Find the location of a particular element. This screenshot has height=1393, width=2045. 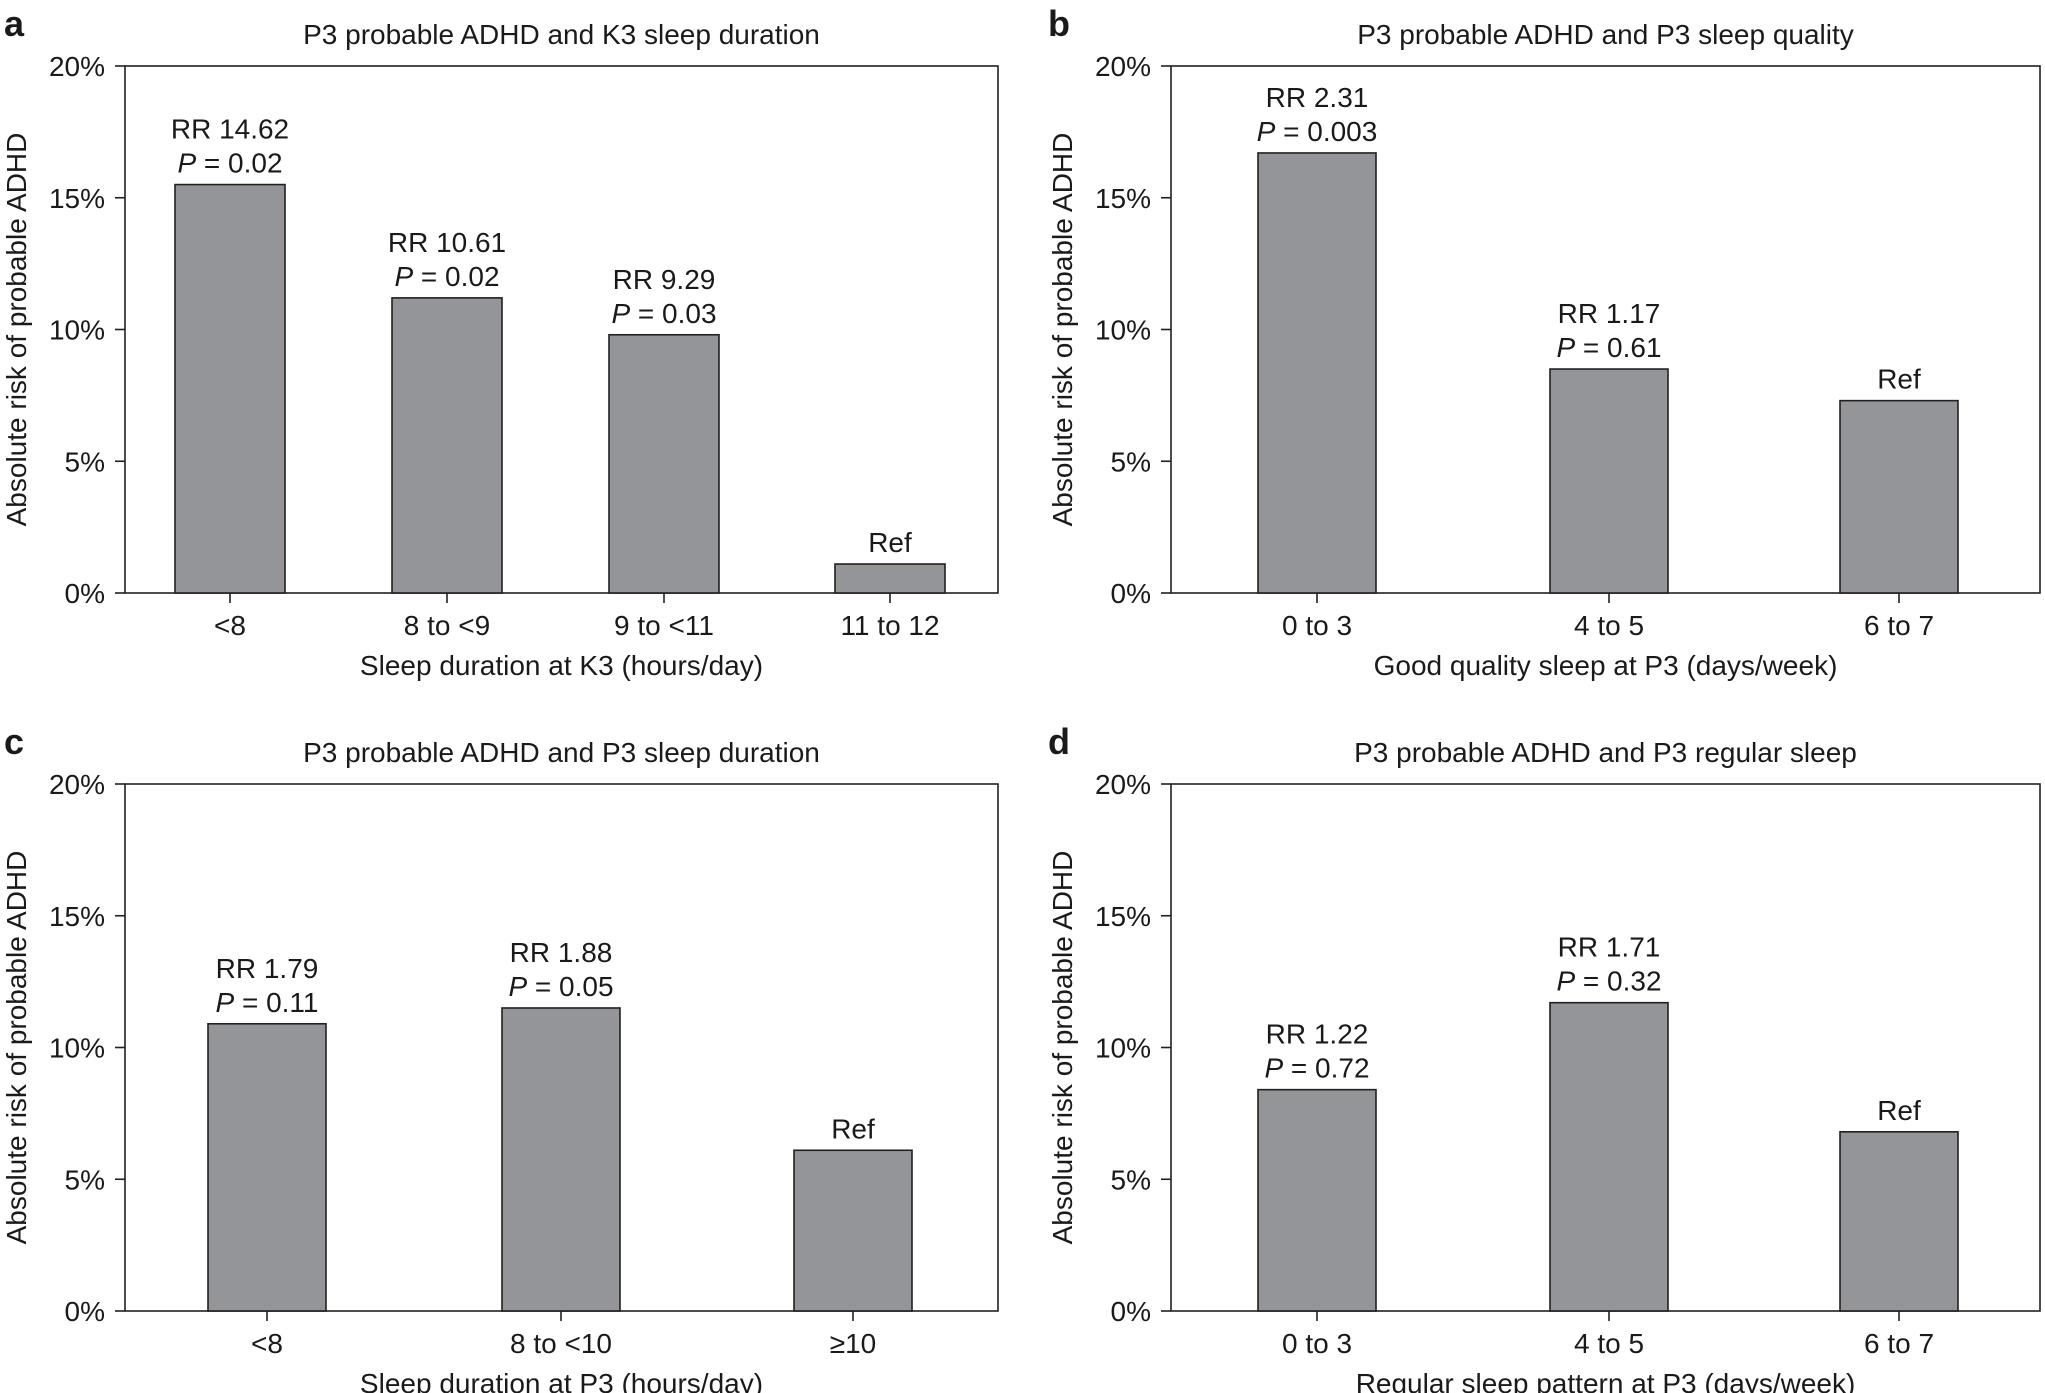

x-axis-label: Good quality sleep at P3 (days/week) is located at coordinates (1606, 665).